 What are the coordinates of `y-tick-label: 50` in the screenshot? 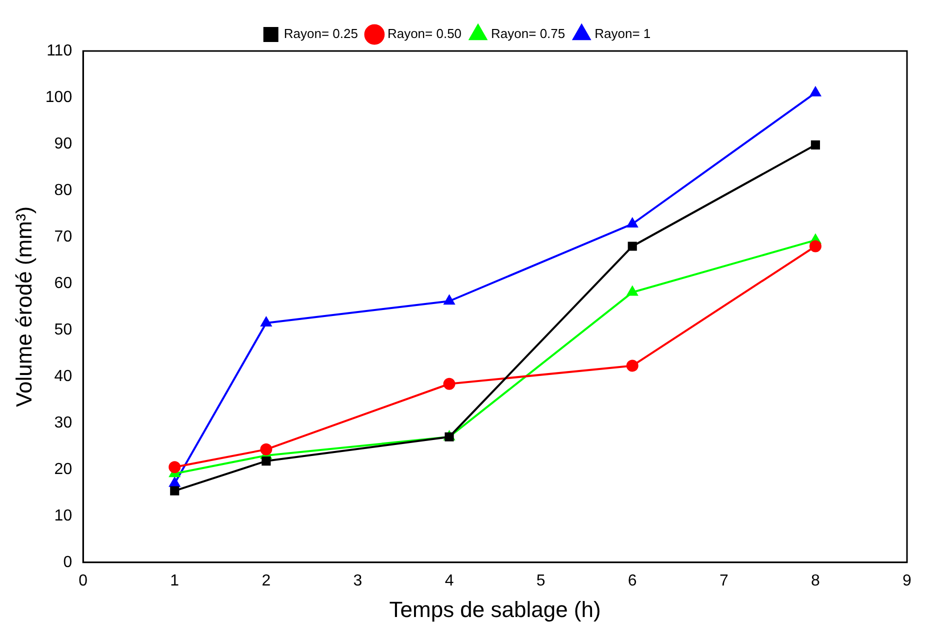 It's located at (63, 329).